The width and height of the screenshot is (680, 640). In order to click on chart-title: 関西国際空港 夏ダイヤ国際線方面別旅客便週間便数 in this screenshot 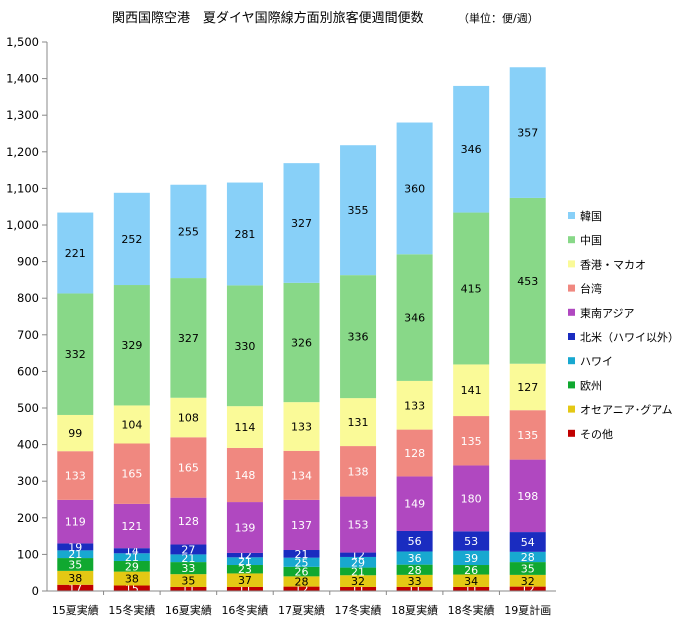, I will do `click(268, 18)`.